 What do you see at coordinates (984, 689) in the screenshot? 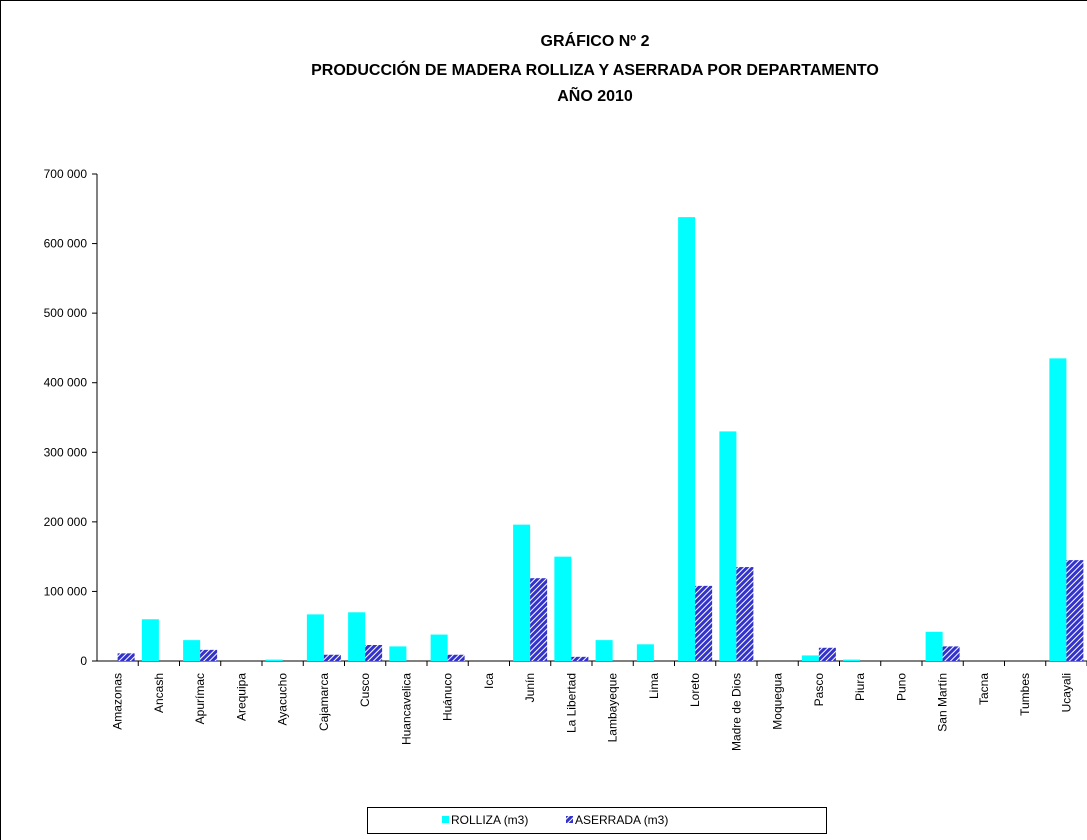
I see `x-tick-label: Tacna` at bounding box center [984, 689].